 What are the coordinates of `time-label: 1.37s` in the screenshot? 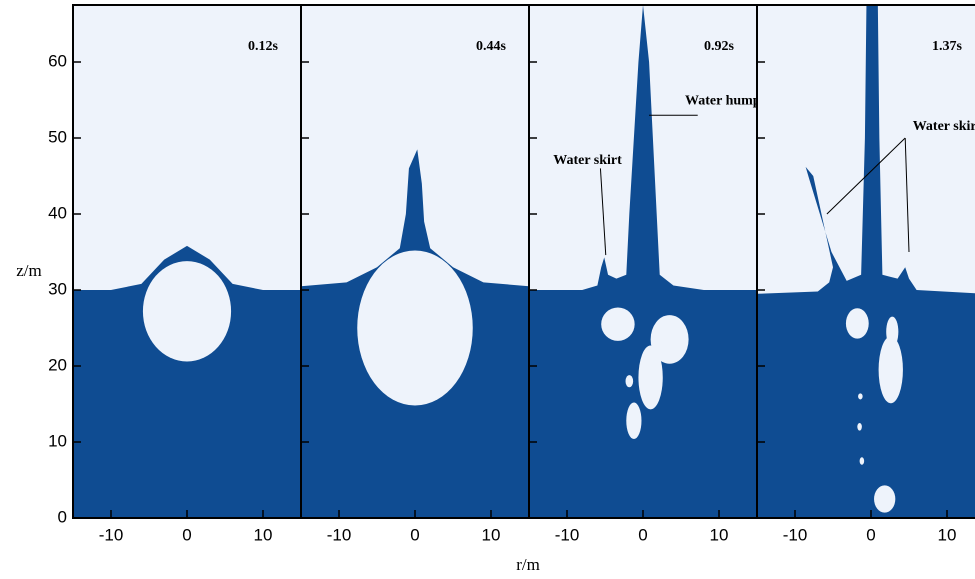 It's located at (947, 46).